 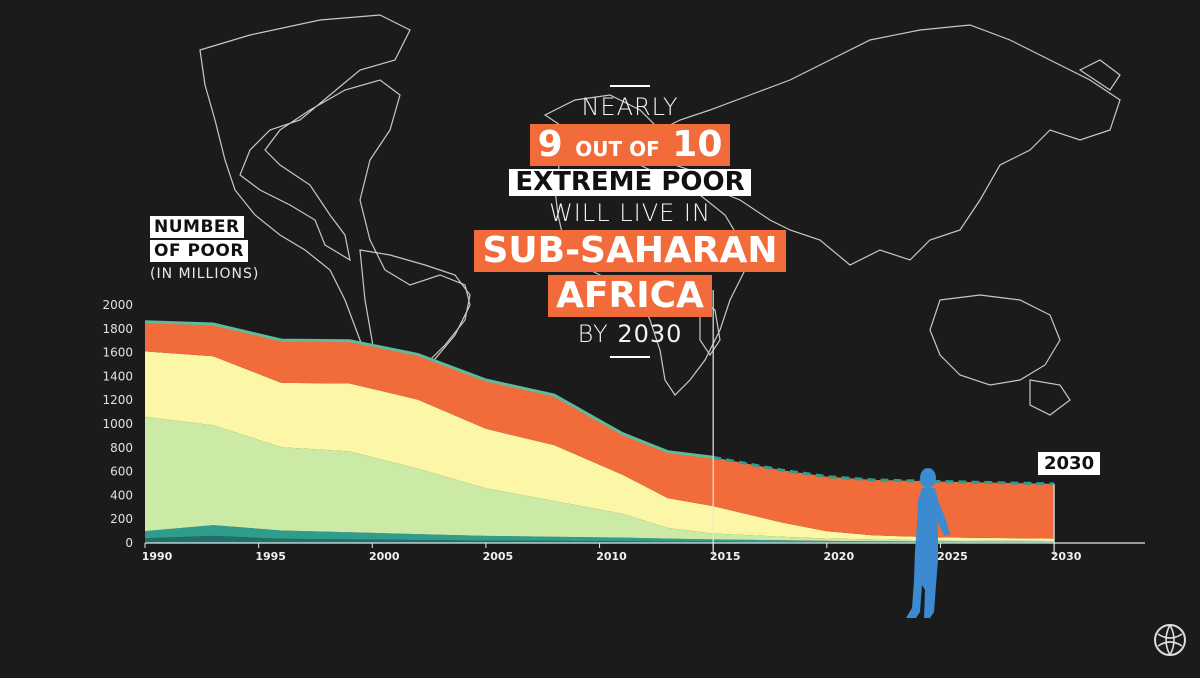 What do you see at coordinates (725, 556) in the screenshot?
I see `x-tick-label: 2015` at bounding box center [725, 556].